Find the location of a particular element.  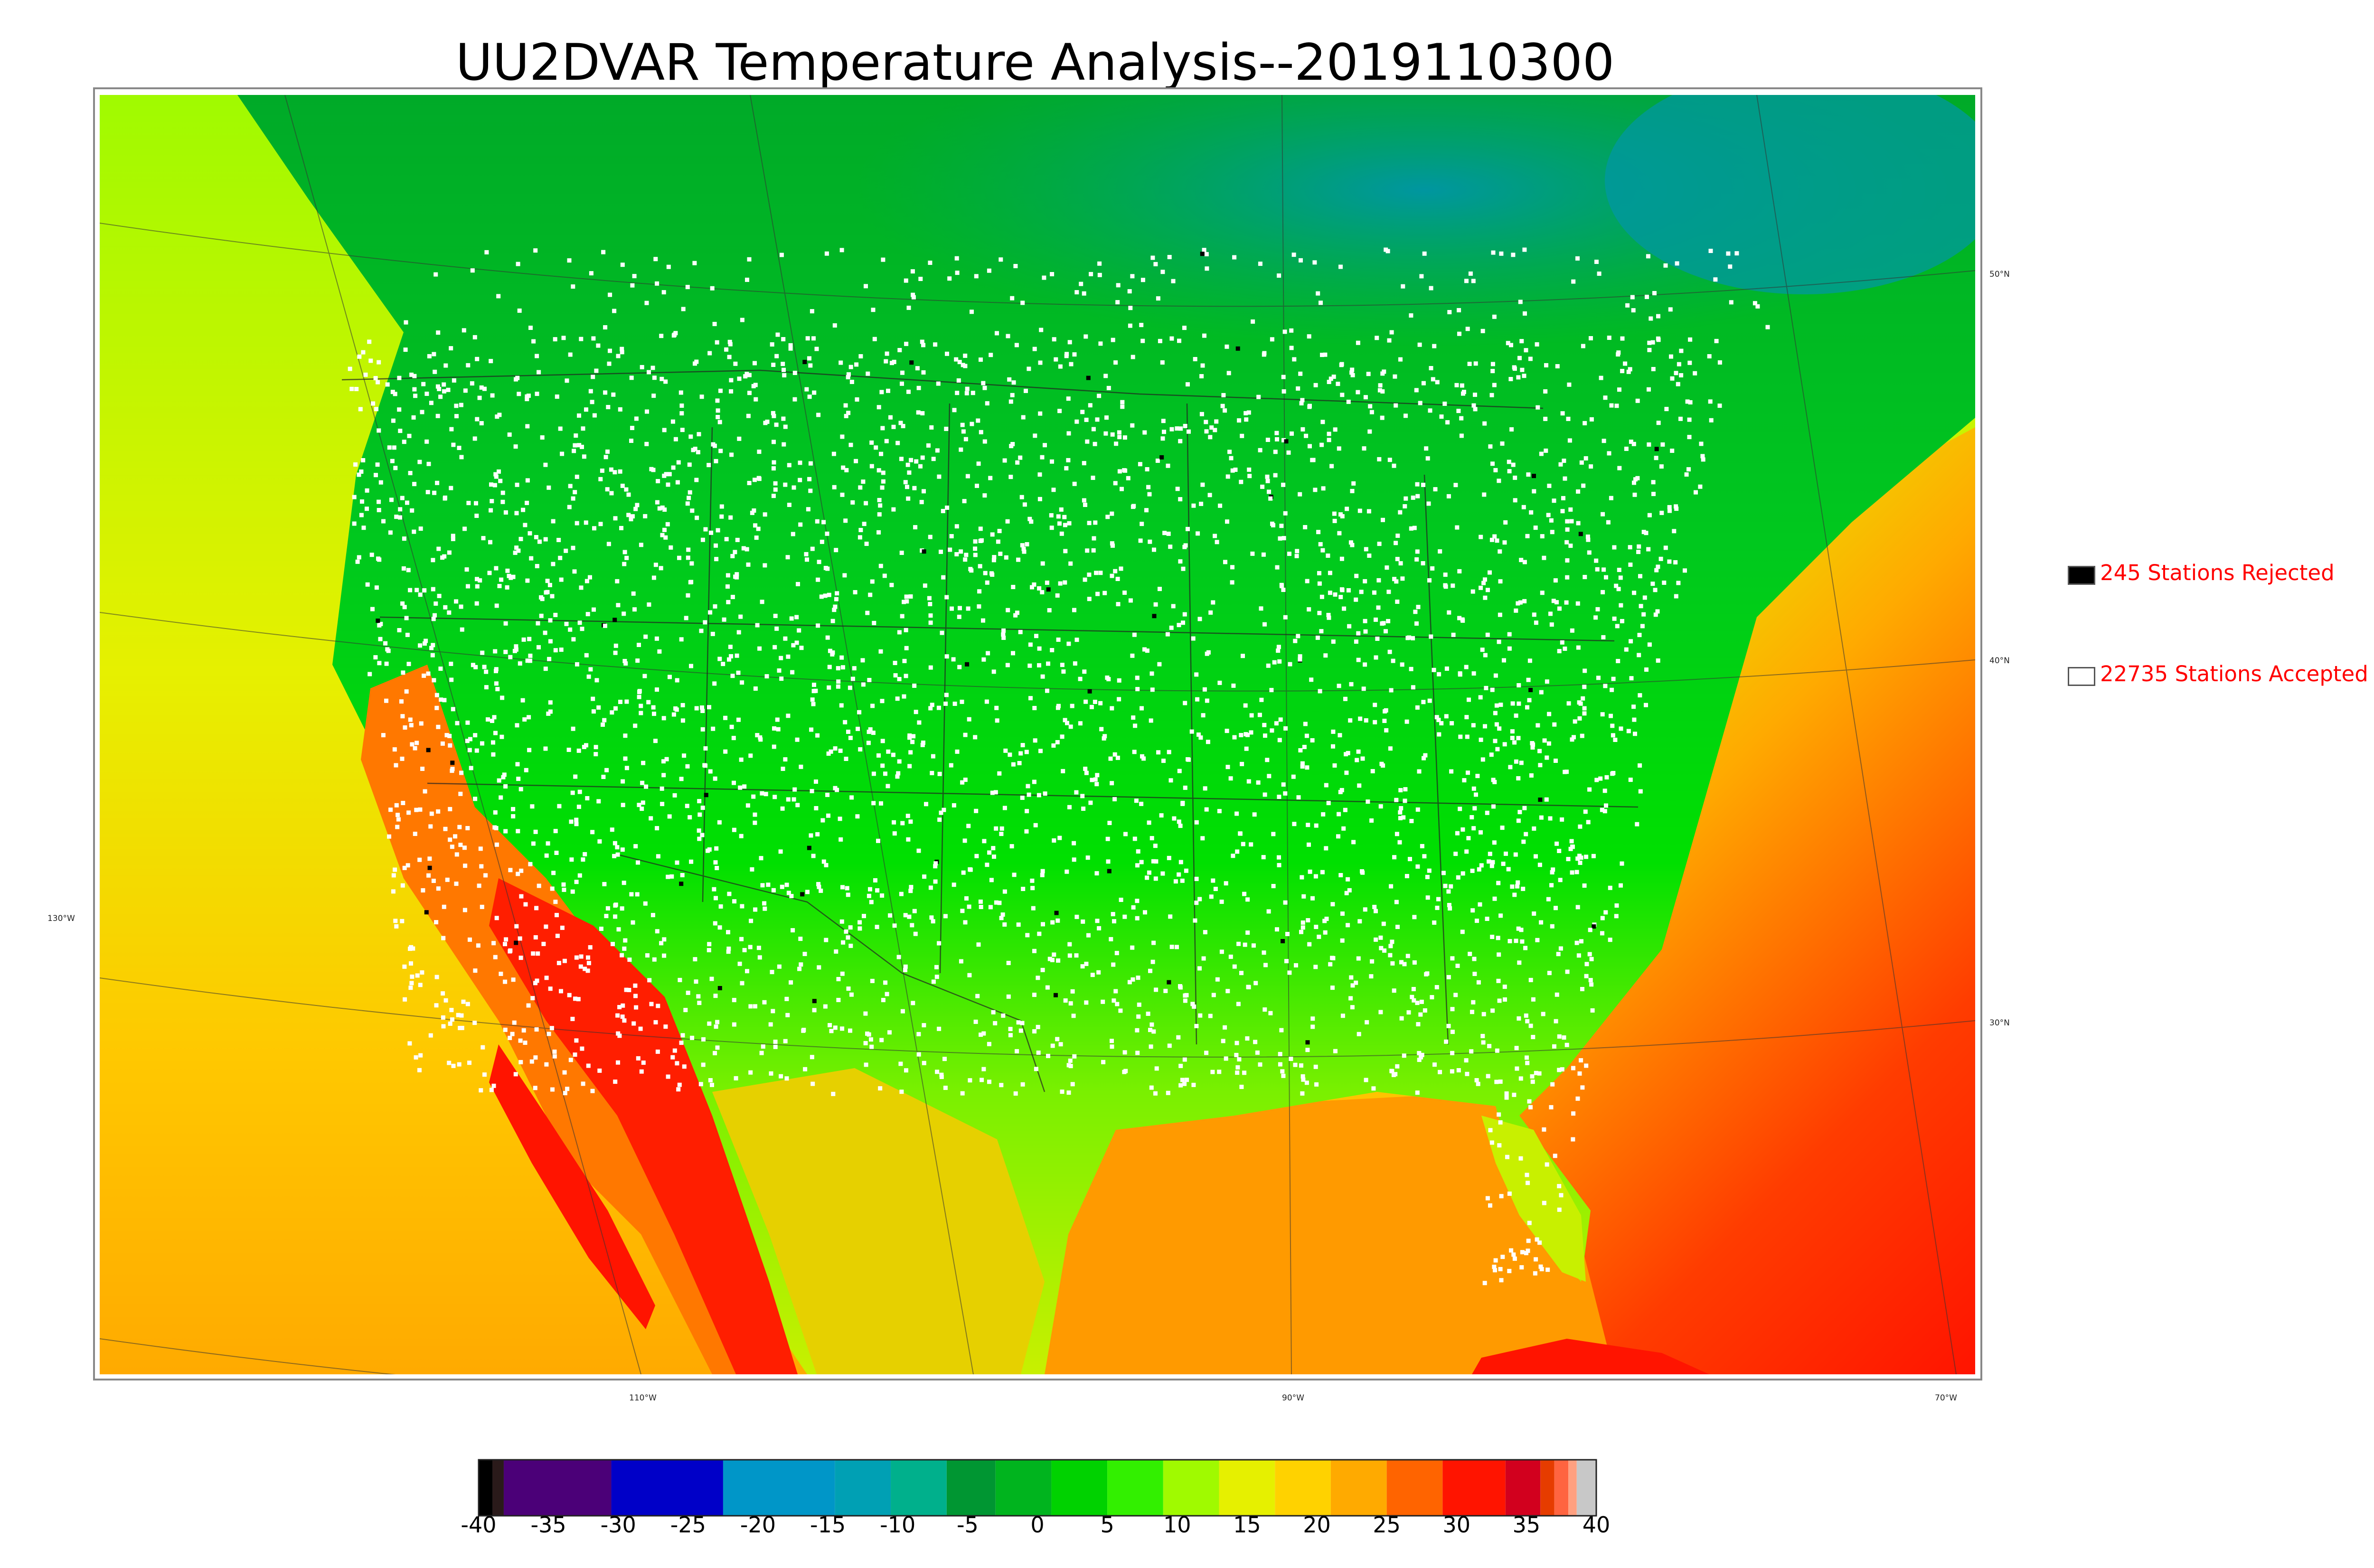

lat-label-30: 30°N is located at coordinates (1999, 1023).